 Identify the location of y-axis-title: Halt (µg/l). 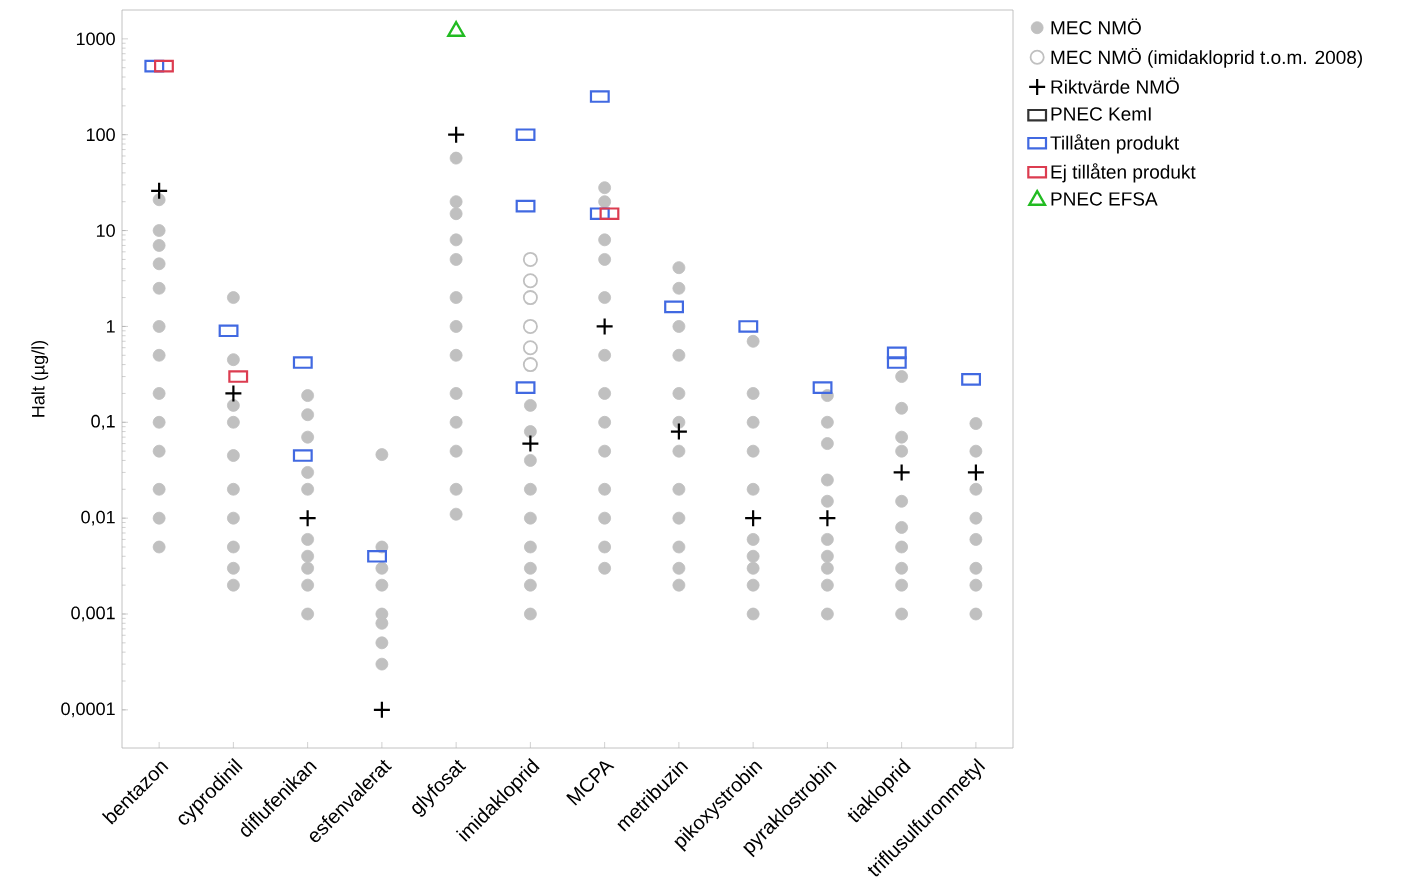
(40, 378).